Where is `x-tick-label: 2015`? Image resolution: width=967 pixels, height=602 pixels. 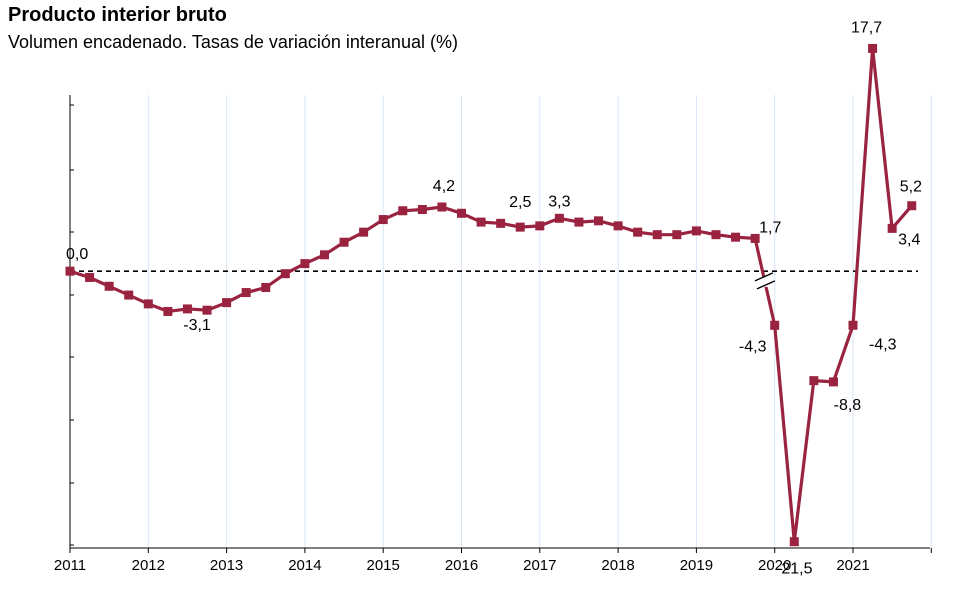 x-tick-label: 2015 is located at coordinates (383, 565).